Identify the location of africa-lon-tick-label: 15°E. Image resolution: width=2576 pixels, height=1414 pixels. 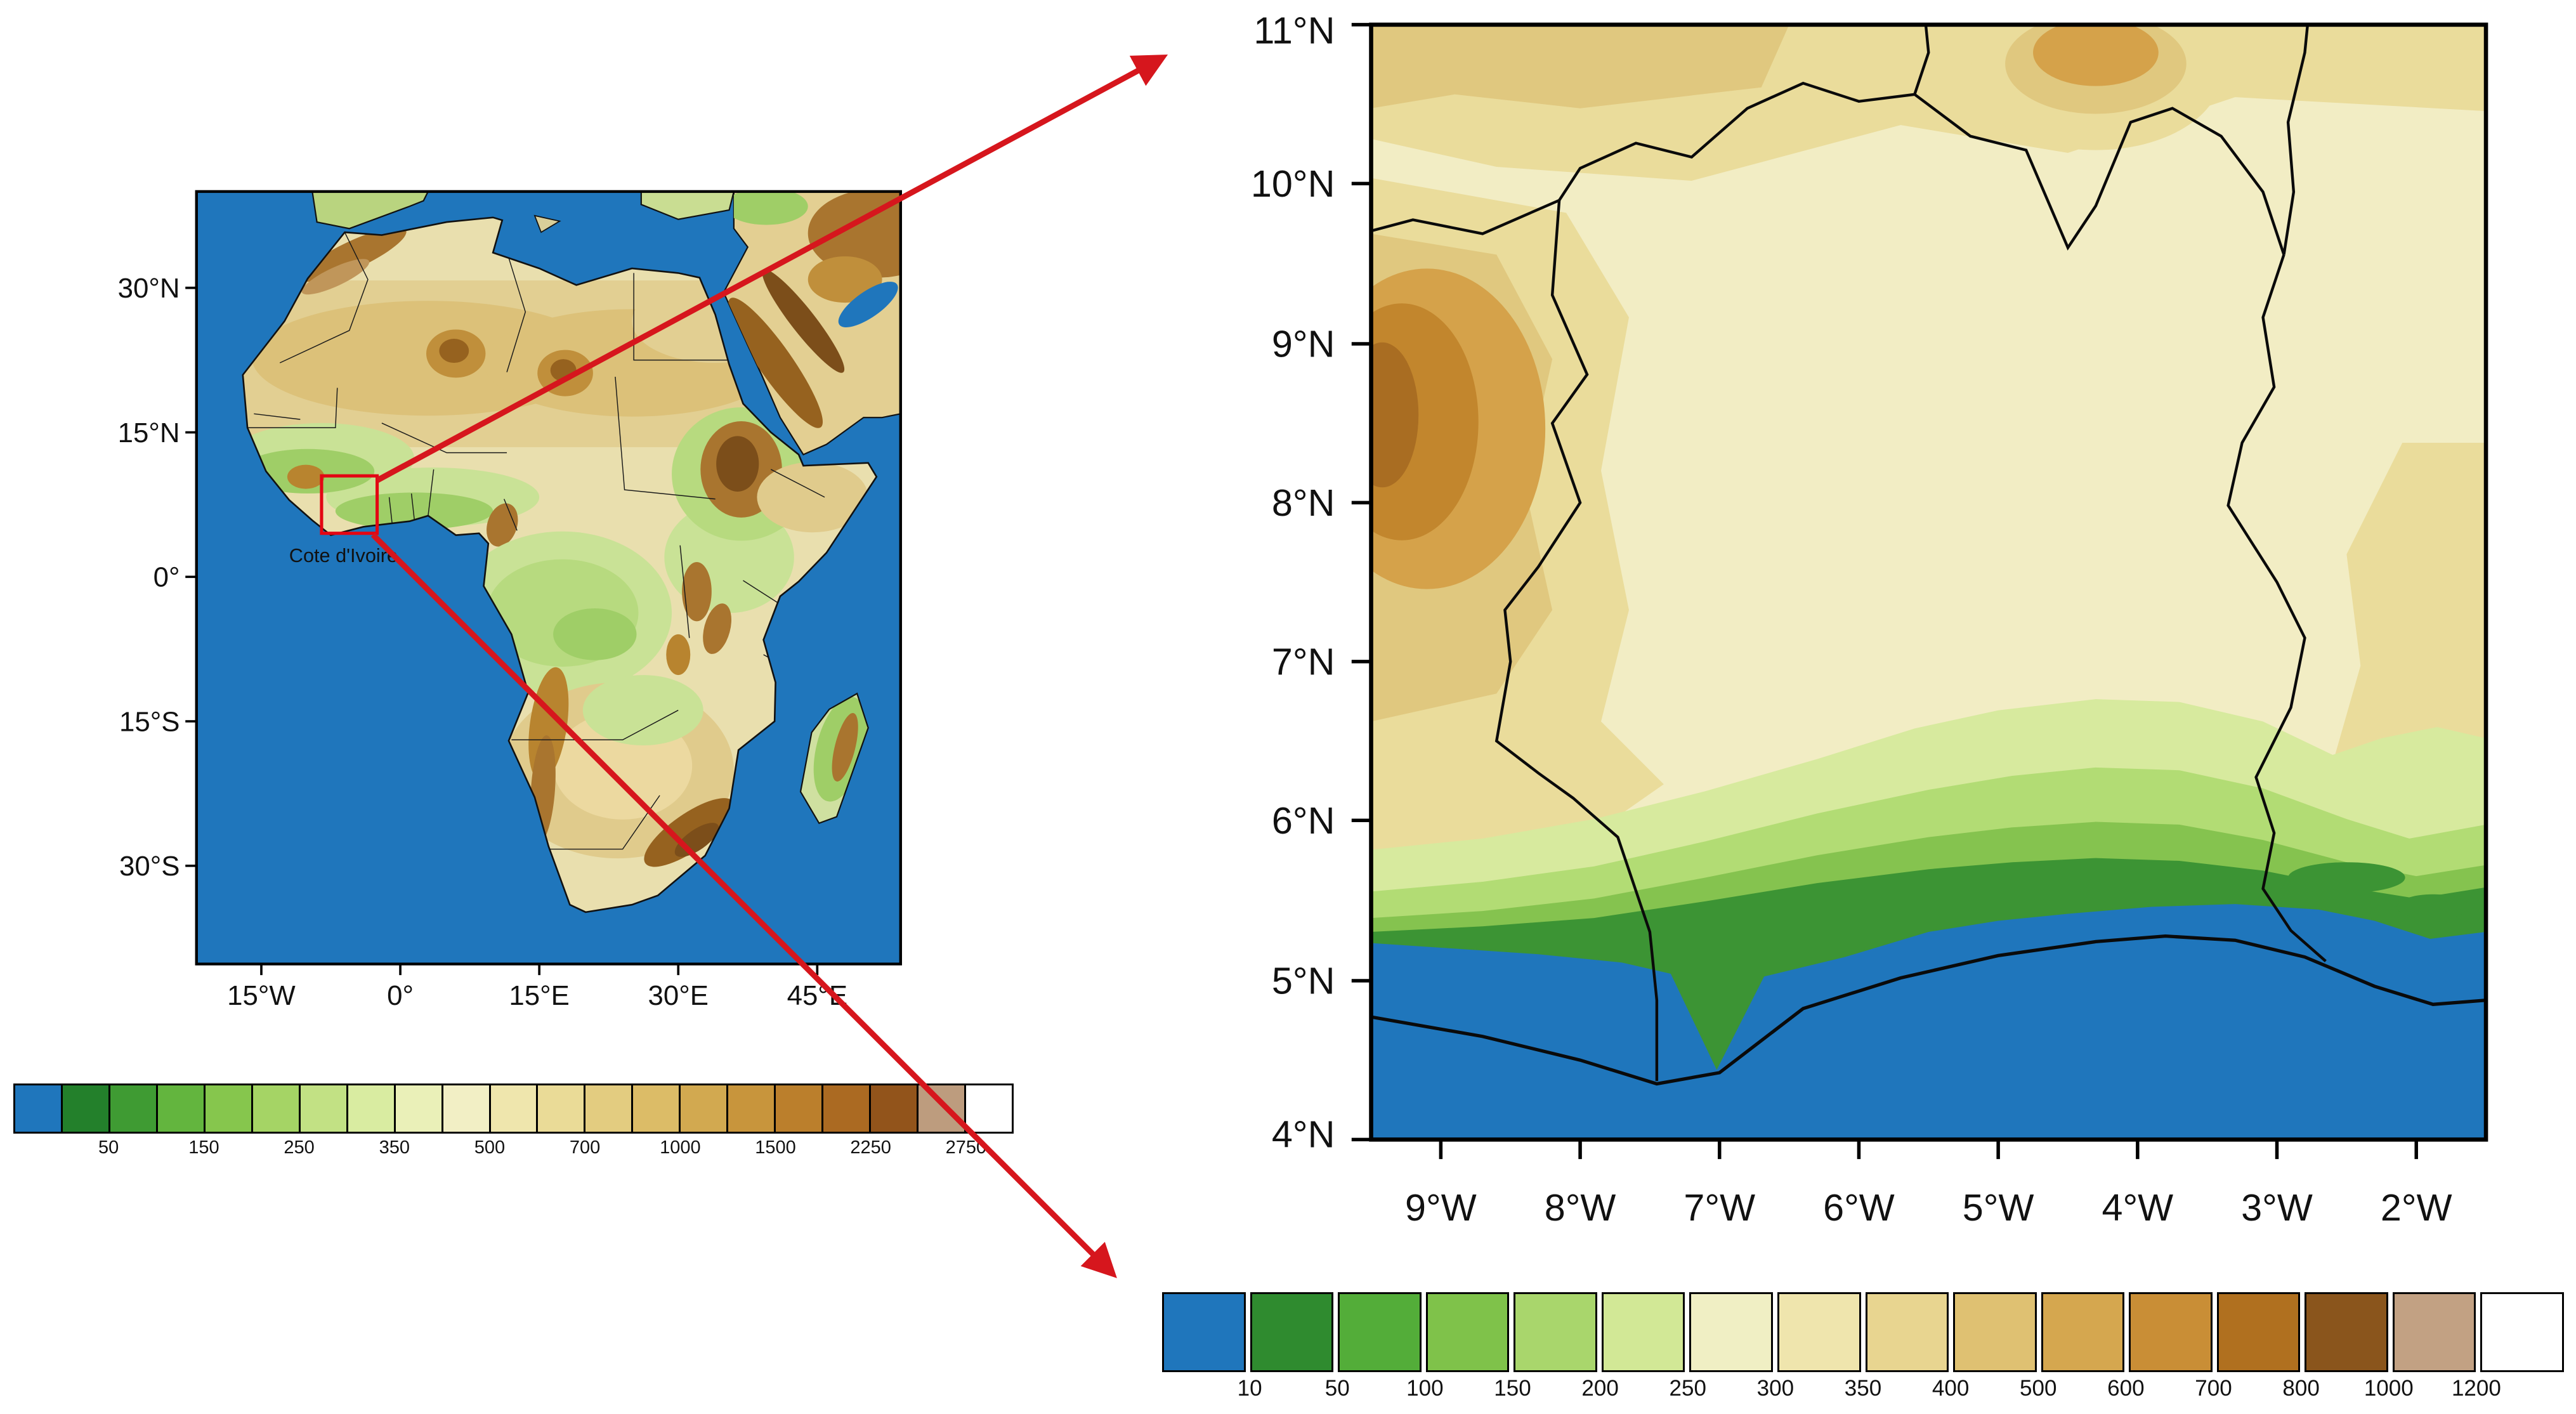
(539, 995).